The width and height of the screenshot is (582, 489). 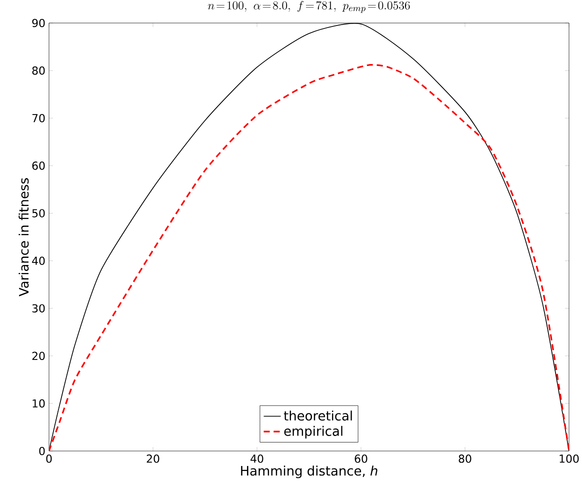 I want to click on chart-title: $n\!=\!100,\ \alpha\!=\!8.0,\ f\!=\!781,\ p_{emp}\!=\!0.0536$, so click(x=309, y=6).